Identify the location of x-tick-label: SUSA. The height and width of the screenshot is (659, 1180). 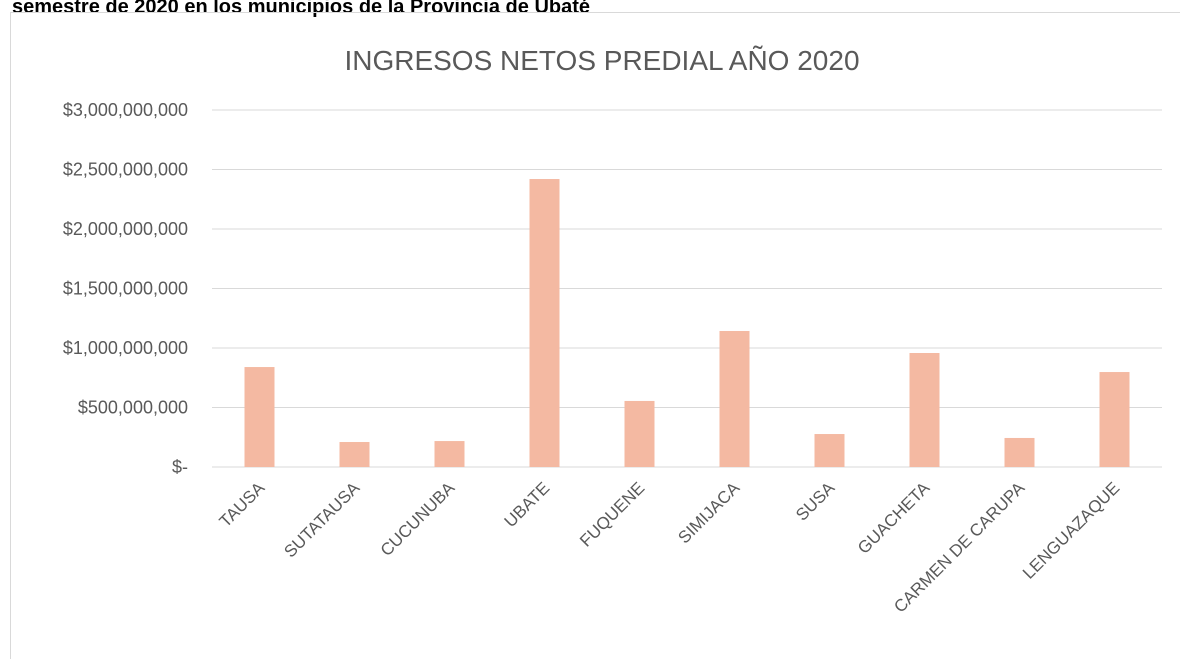
(815, 501).